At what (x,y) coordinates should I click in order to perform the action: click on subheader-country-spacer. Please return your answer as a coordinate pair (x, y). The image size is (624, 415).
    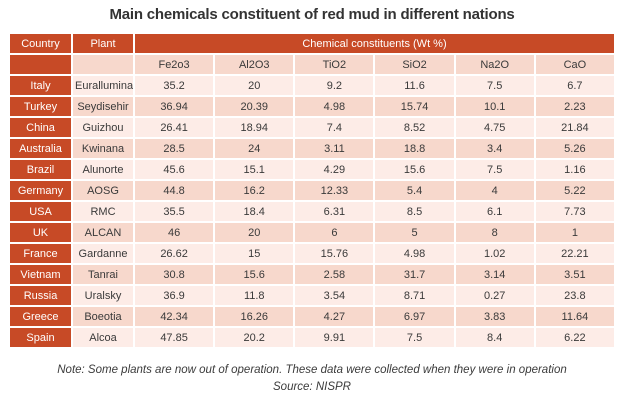
    Looking at the image, I should click on (40, 64).